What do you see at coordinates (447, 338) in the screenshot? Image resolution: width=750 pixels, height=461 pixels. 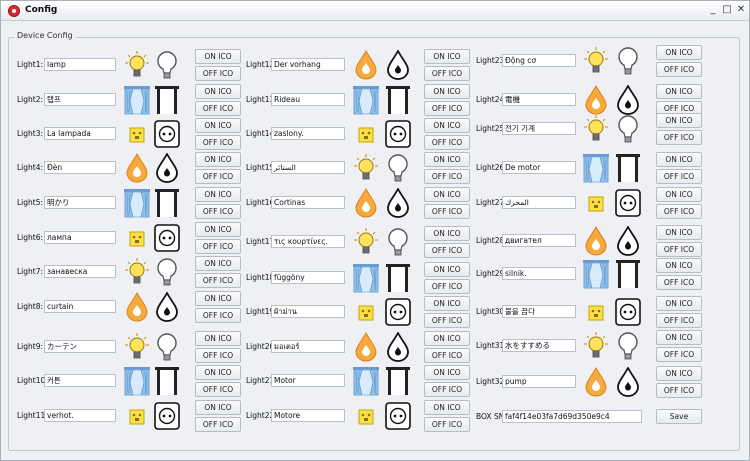 I see `light20-on-ico-button: ON ICO` at bounding box center [447, 338].